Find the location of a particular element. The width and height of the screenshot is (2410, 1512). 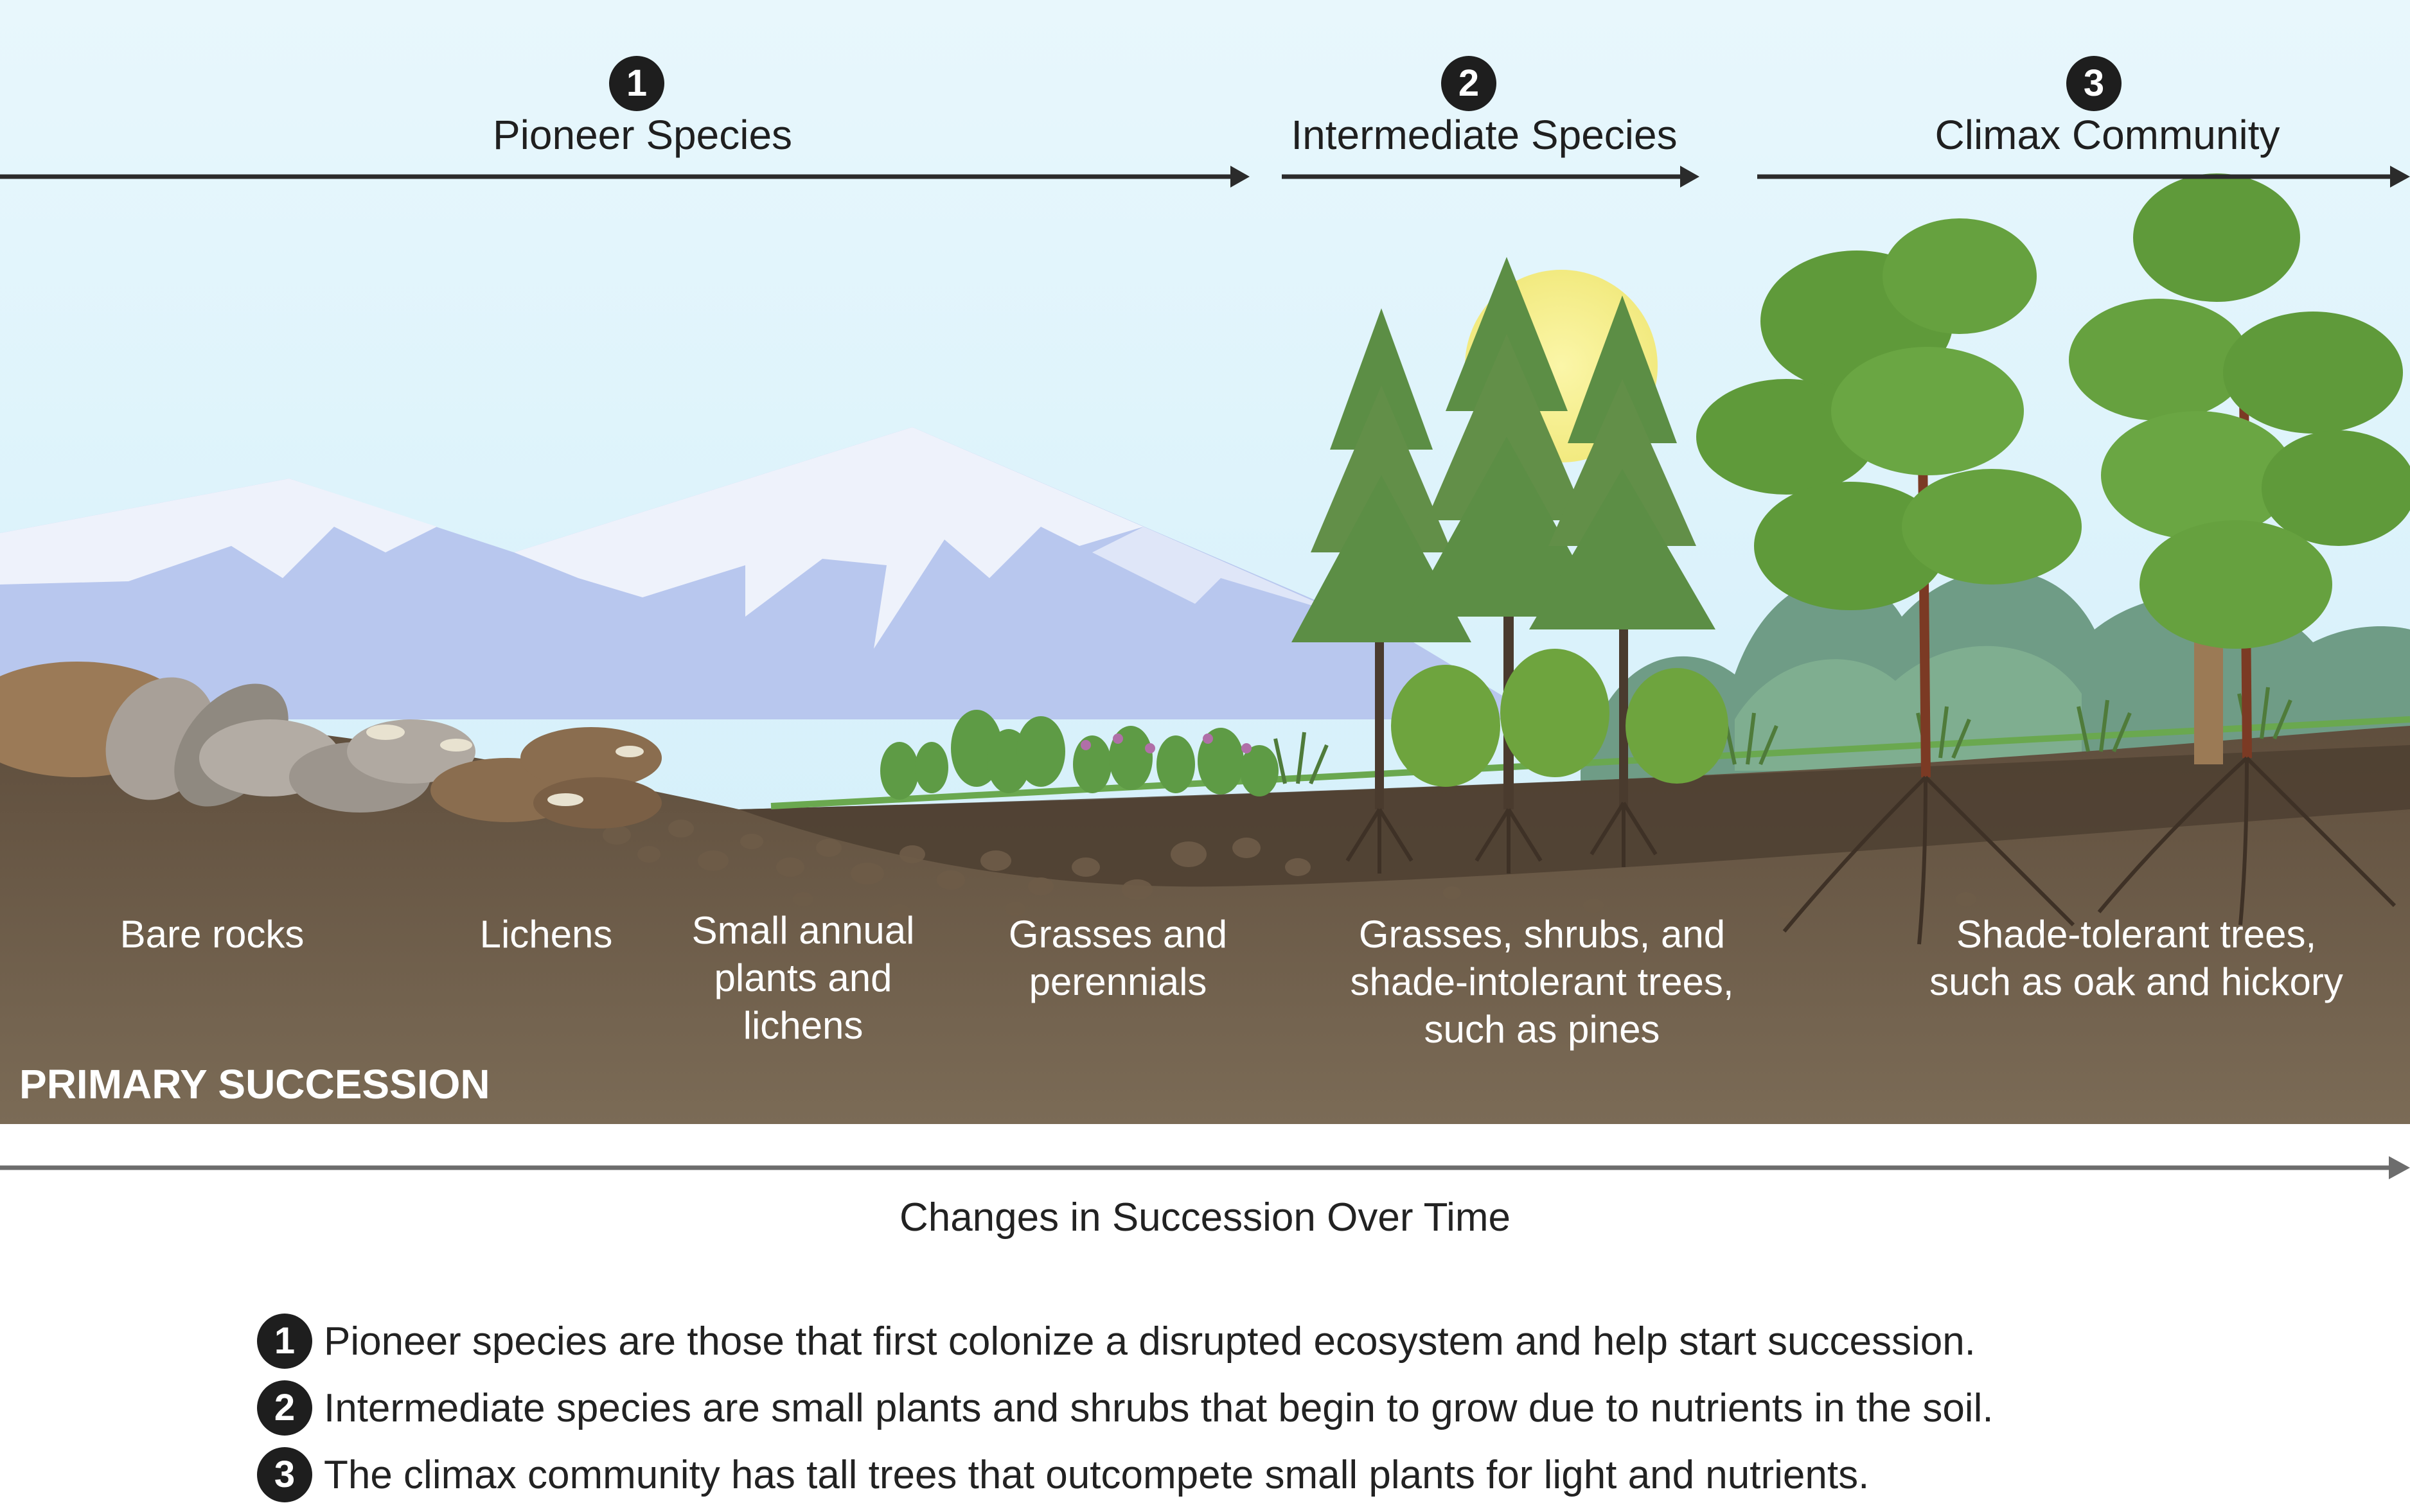

stage-1-title: Pioneer Species is located at coordinates (642, 135).